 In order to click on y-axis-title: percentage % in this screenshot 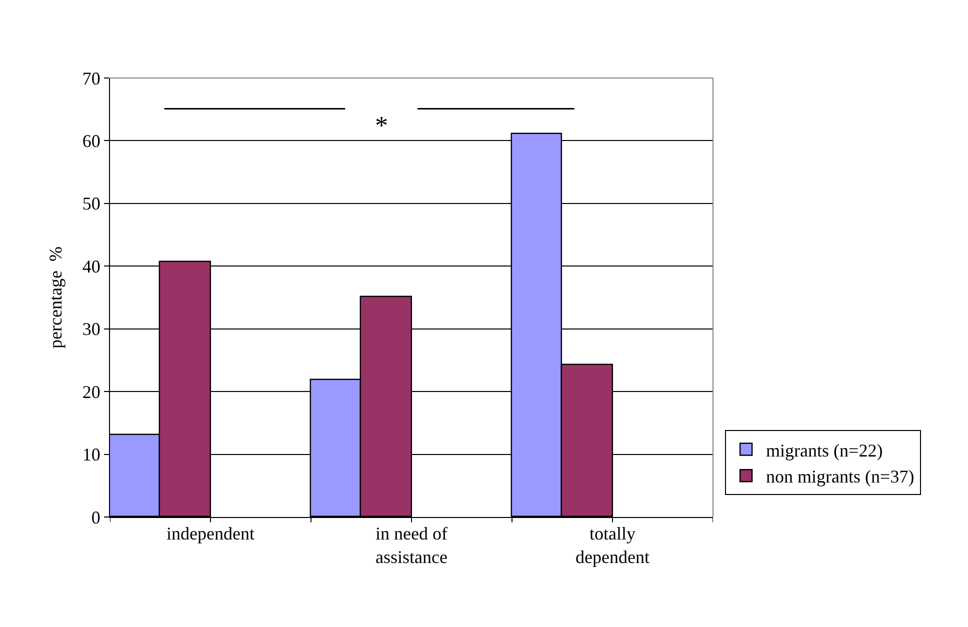, I will do `click(56, 297)`.